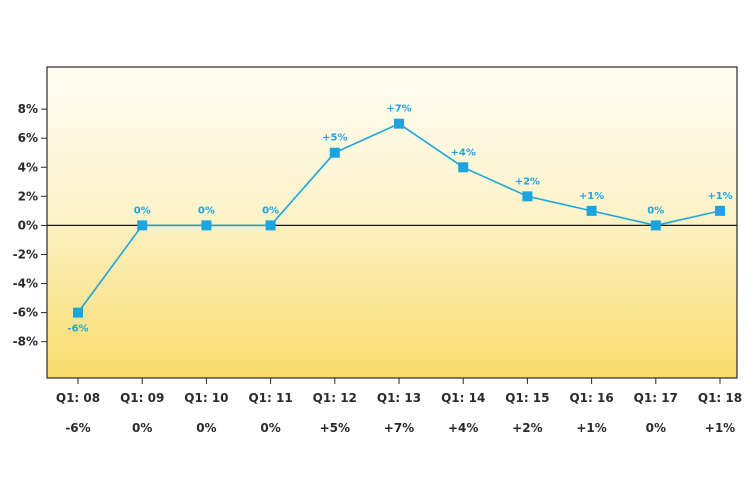  I want to click on y-tick-label: 8%, so click(28, 109).